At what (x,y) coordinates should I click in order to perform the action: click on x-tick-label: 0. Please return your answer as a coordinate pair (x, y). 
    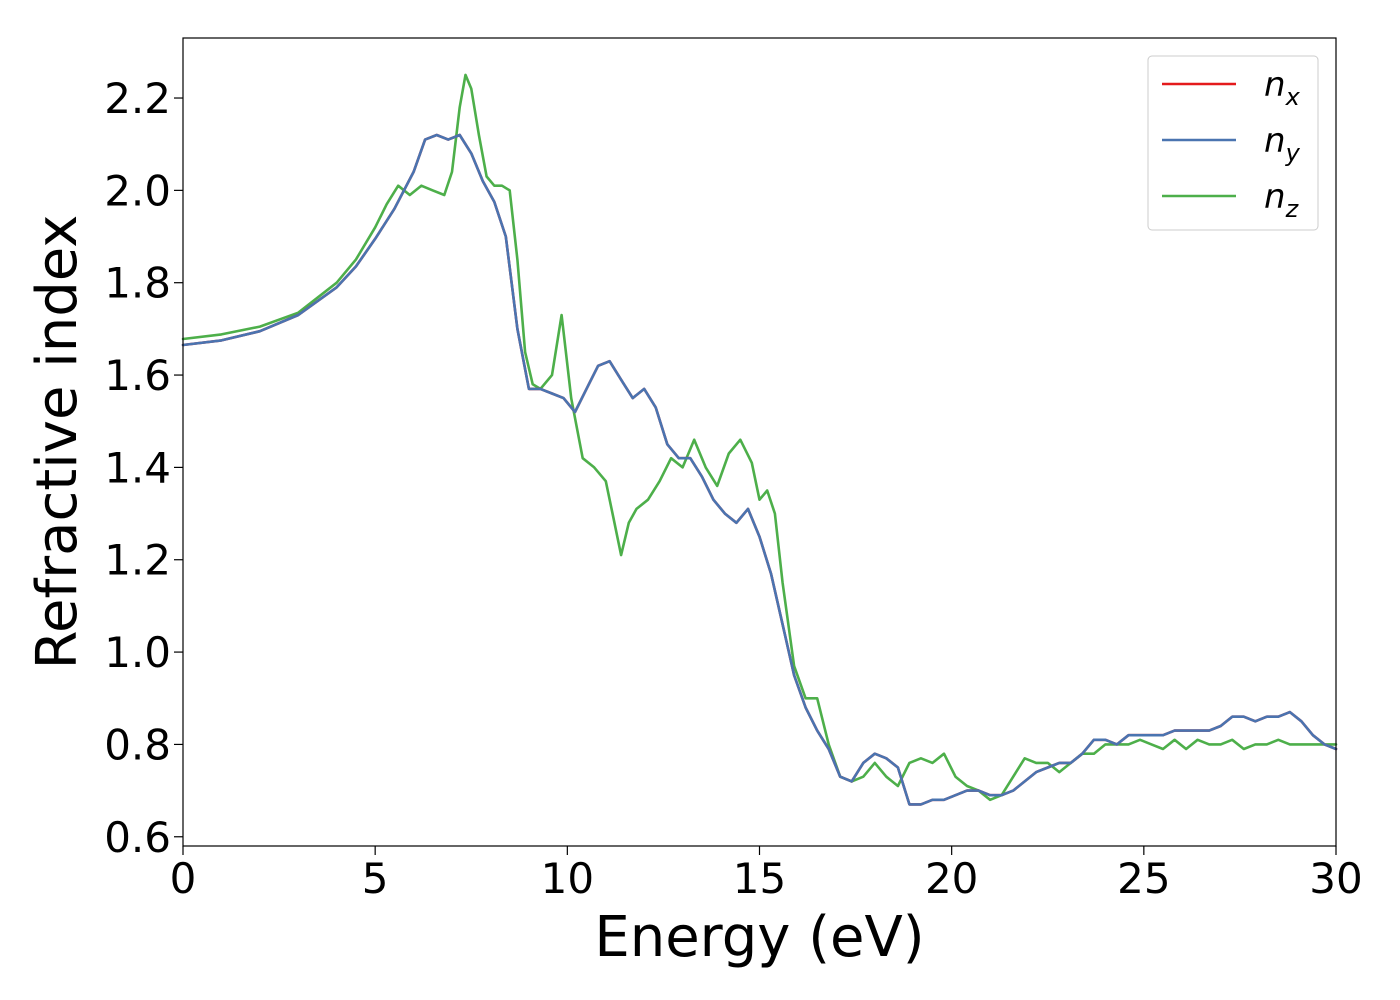
    Looking at the image, I should click on (183, 878).